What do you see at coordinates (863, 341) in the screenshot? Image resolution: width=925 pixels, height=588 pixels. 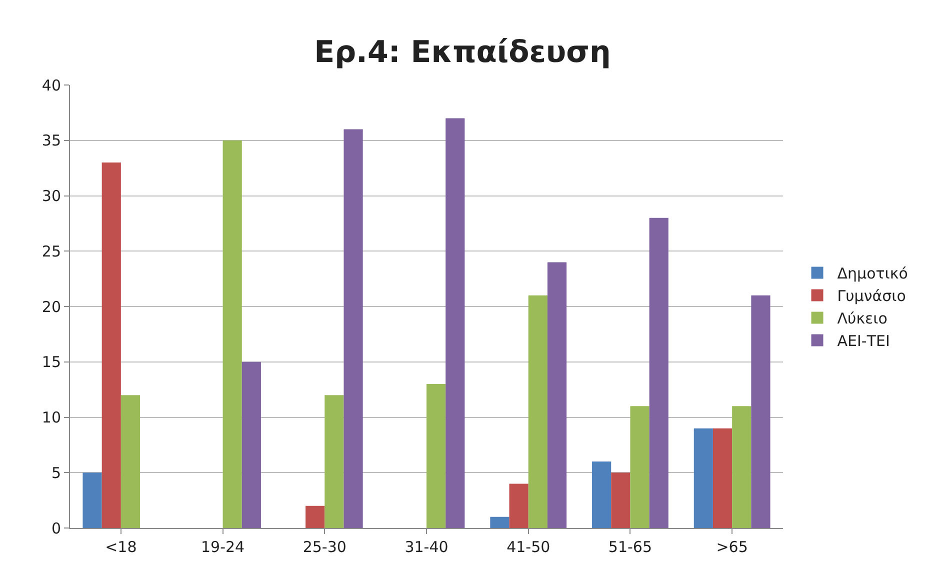 I see `legend-label: ΑΕΙ-ΤΕΙ` at bounding box center [863, 341].